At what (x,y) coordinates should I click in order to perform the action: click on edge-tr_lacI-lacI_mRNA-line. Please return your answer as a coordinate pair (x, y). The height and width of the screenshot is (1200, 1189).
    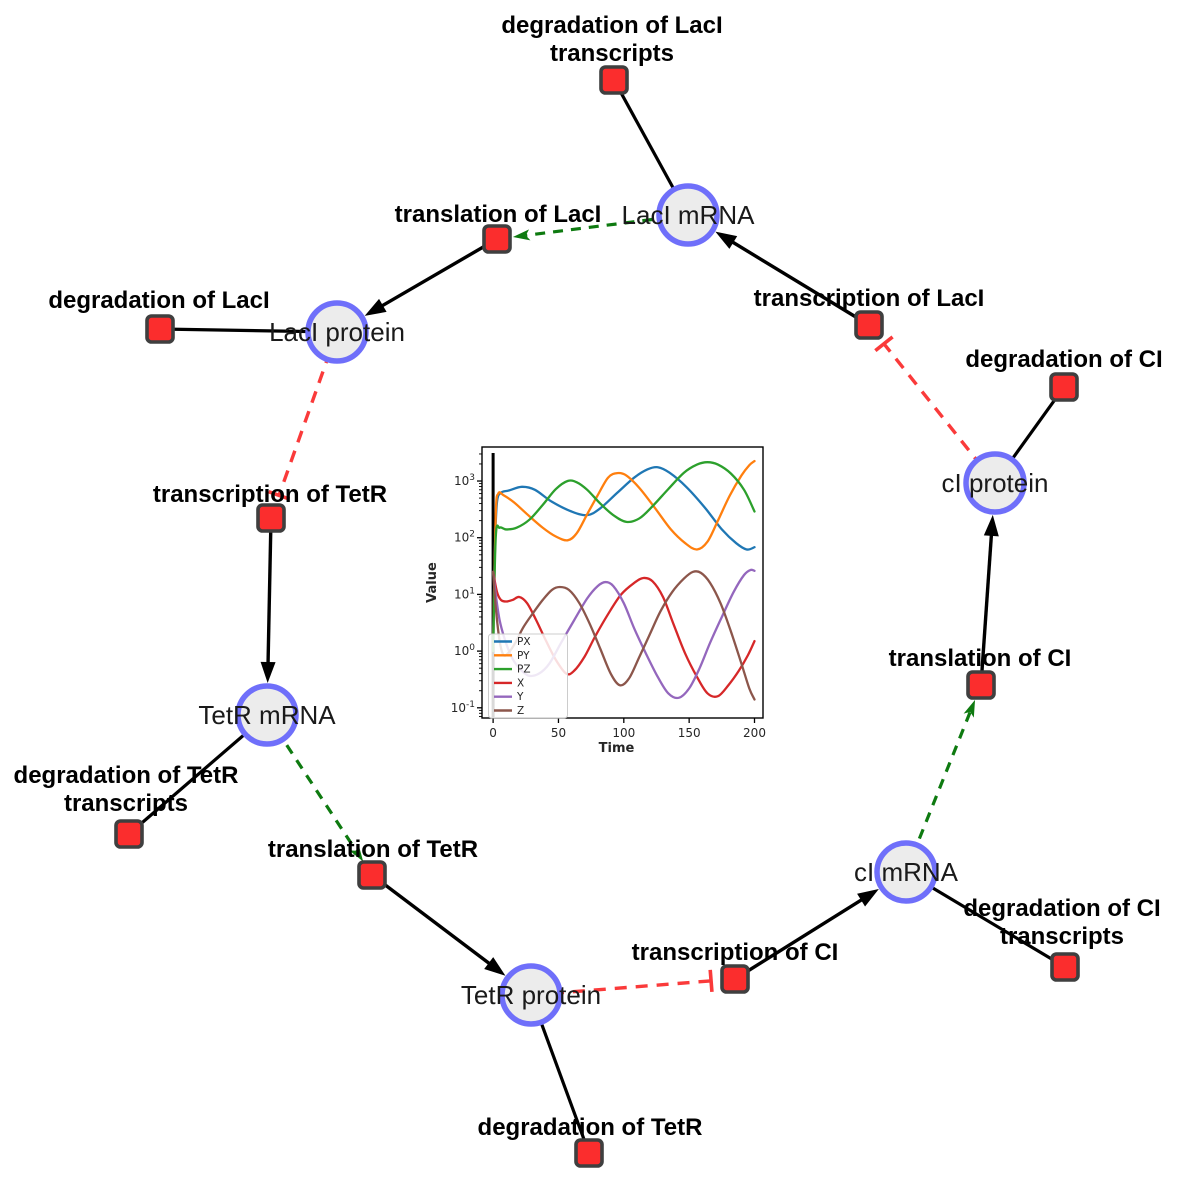
    Looking at the image, I should click on (798, 282).